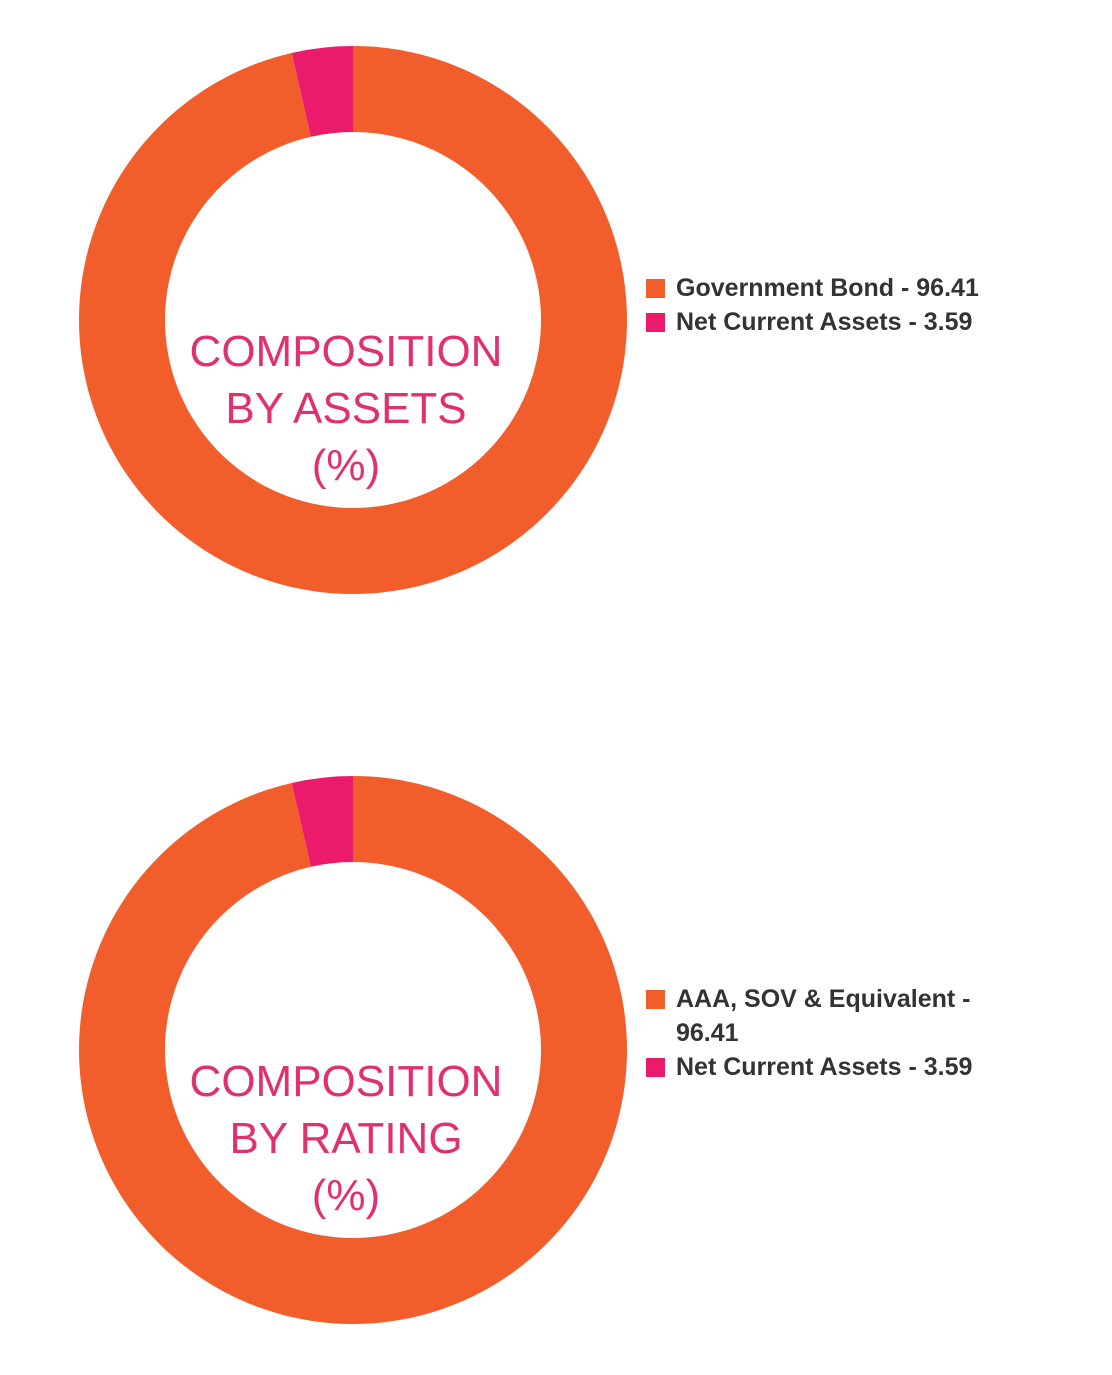  What do you see at coordinates (827, 288) in the screenshot?
I see `legend-label-government-bond: Government Bond - 96.41` at bounding box center [827, 288].